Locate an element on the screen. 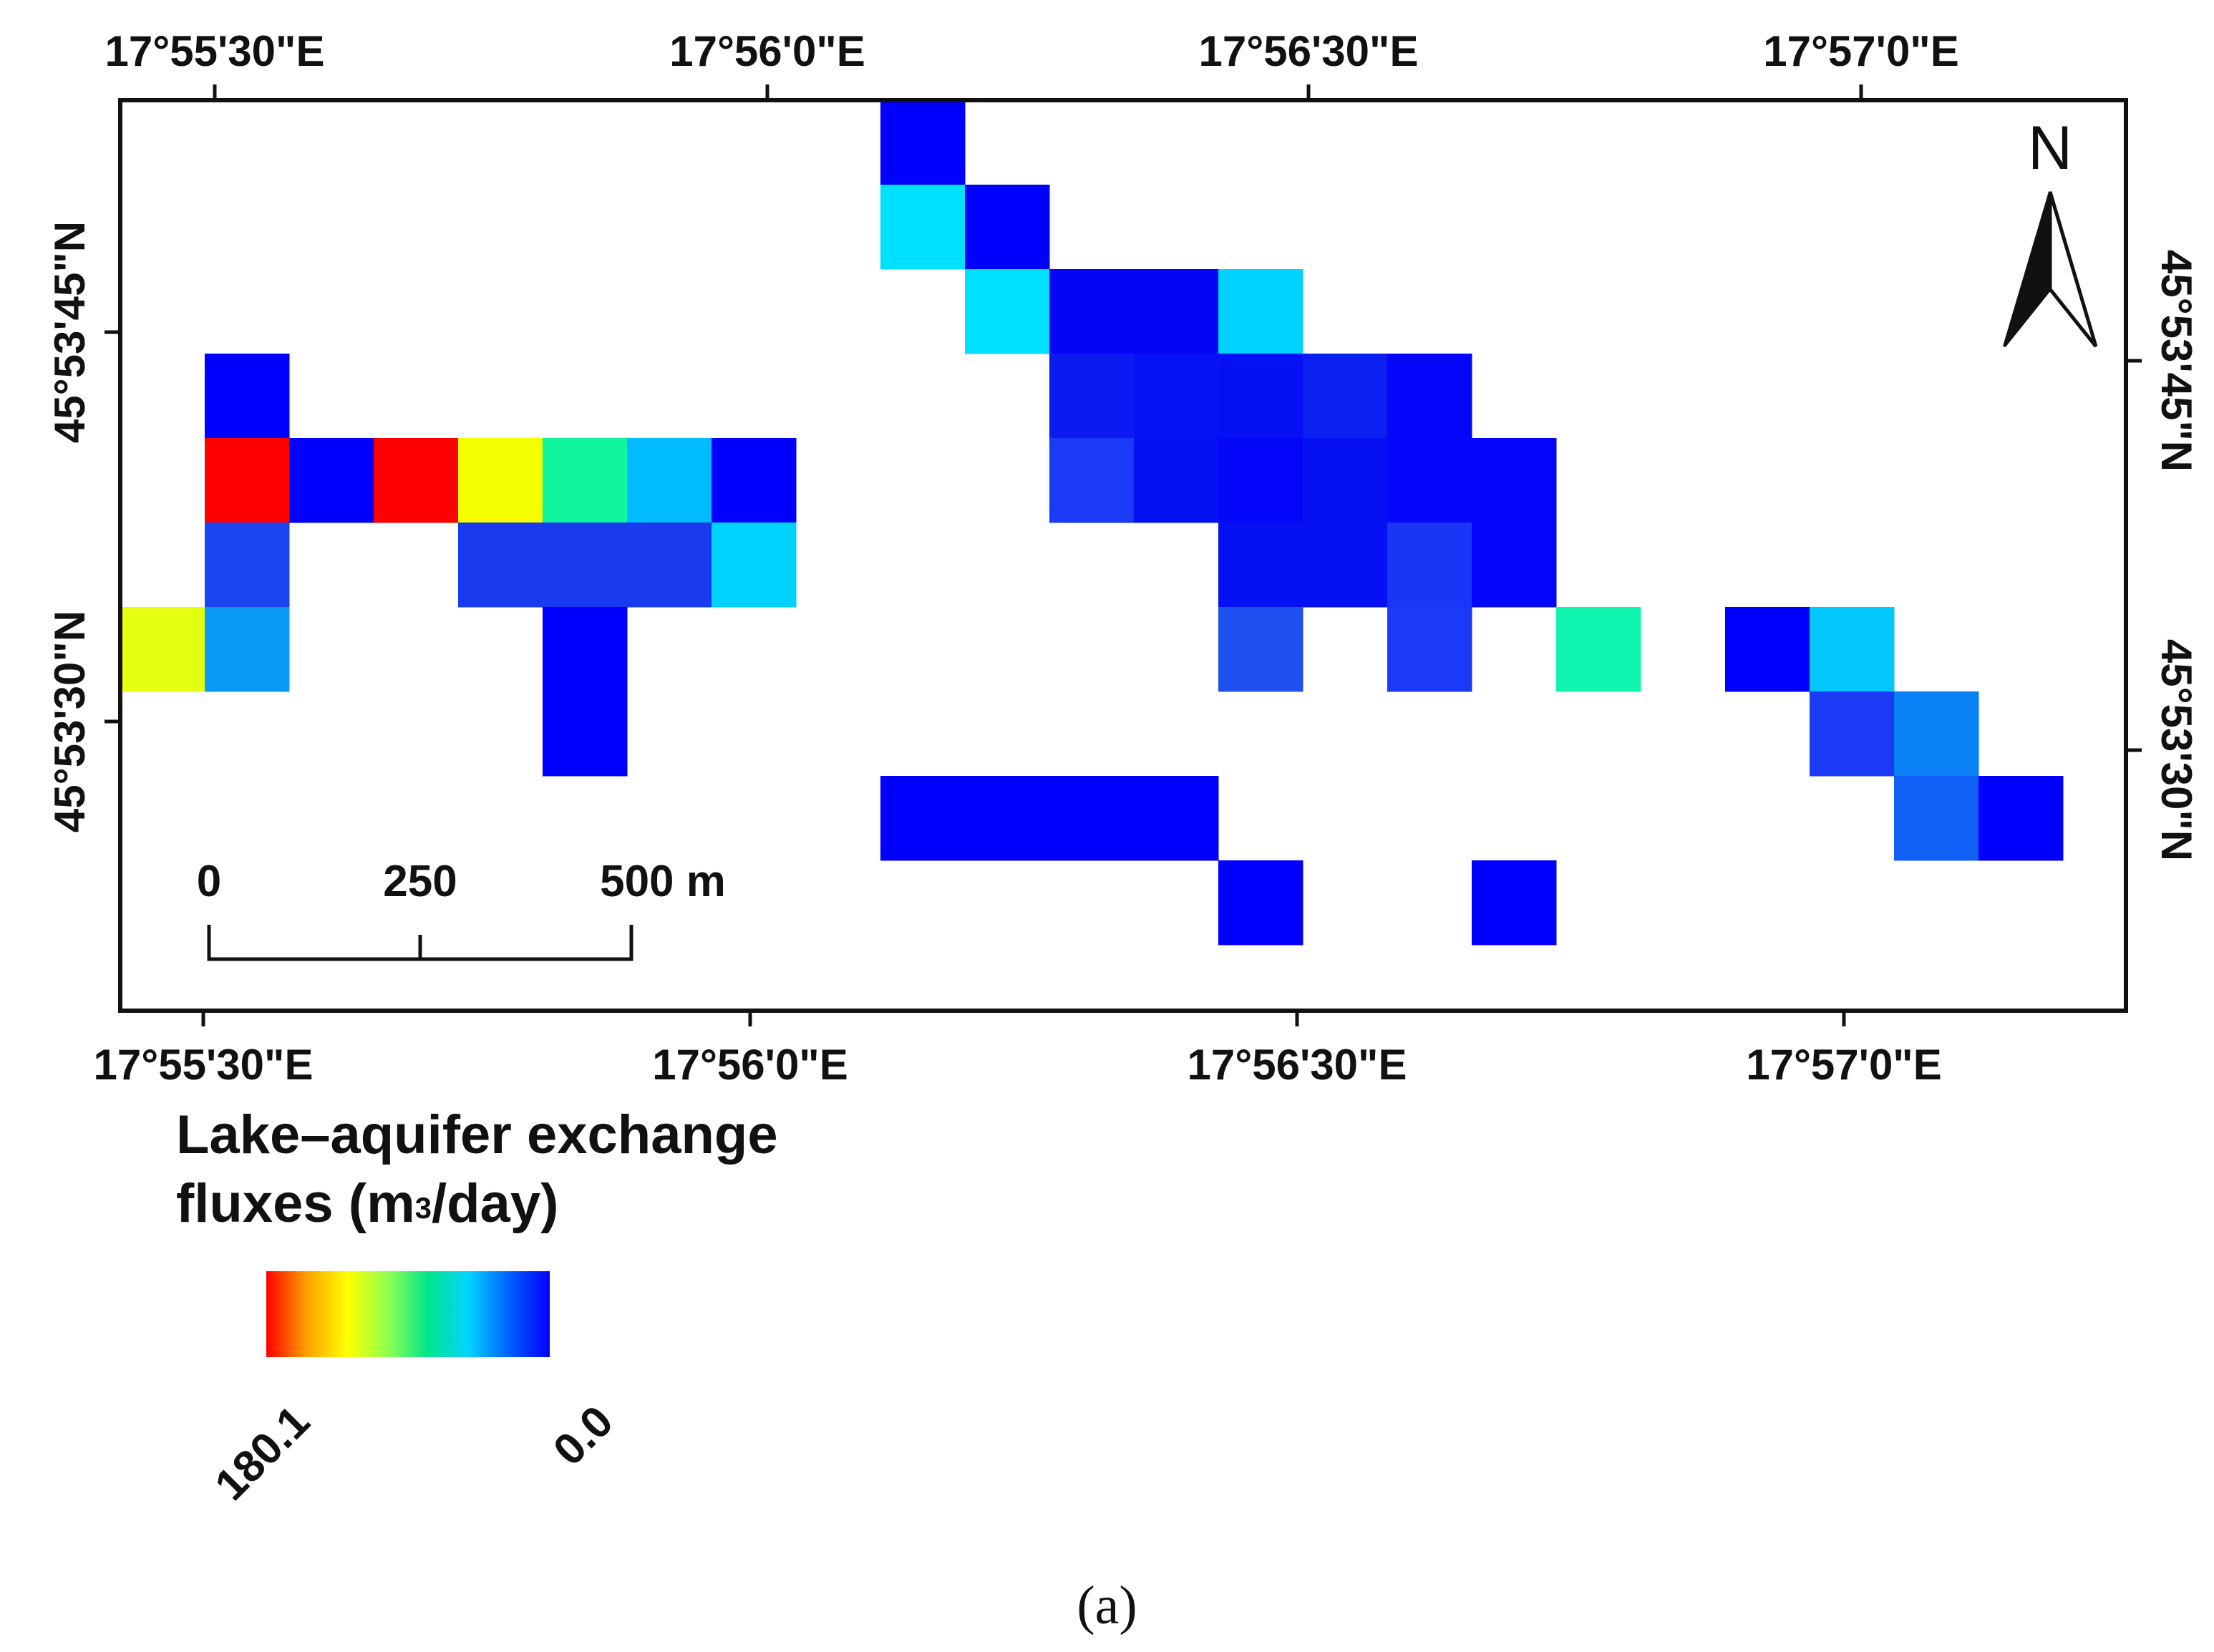 Image resolution: width=2214 pixels, height=1652 pixels. bottom-lon-label: 17°55'30"E is located at coordinates (204, 1065).